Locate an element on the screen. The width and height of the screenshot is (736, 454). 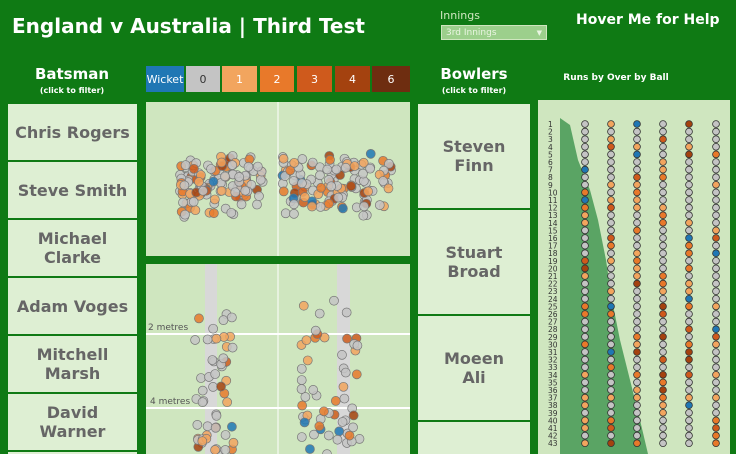
over-label: 30 is located at coordinates (553, 344).